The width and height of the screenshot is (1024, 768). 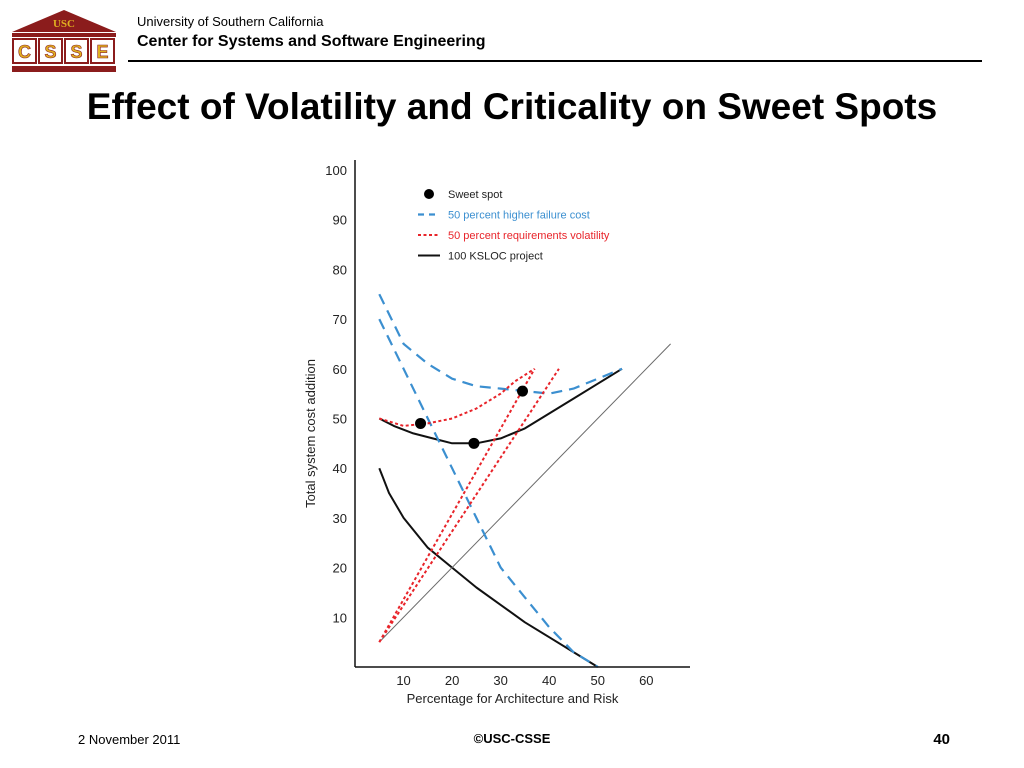 I want to click on x-tick-label: 30, so click(x=500, y=680).